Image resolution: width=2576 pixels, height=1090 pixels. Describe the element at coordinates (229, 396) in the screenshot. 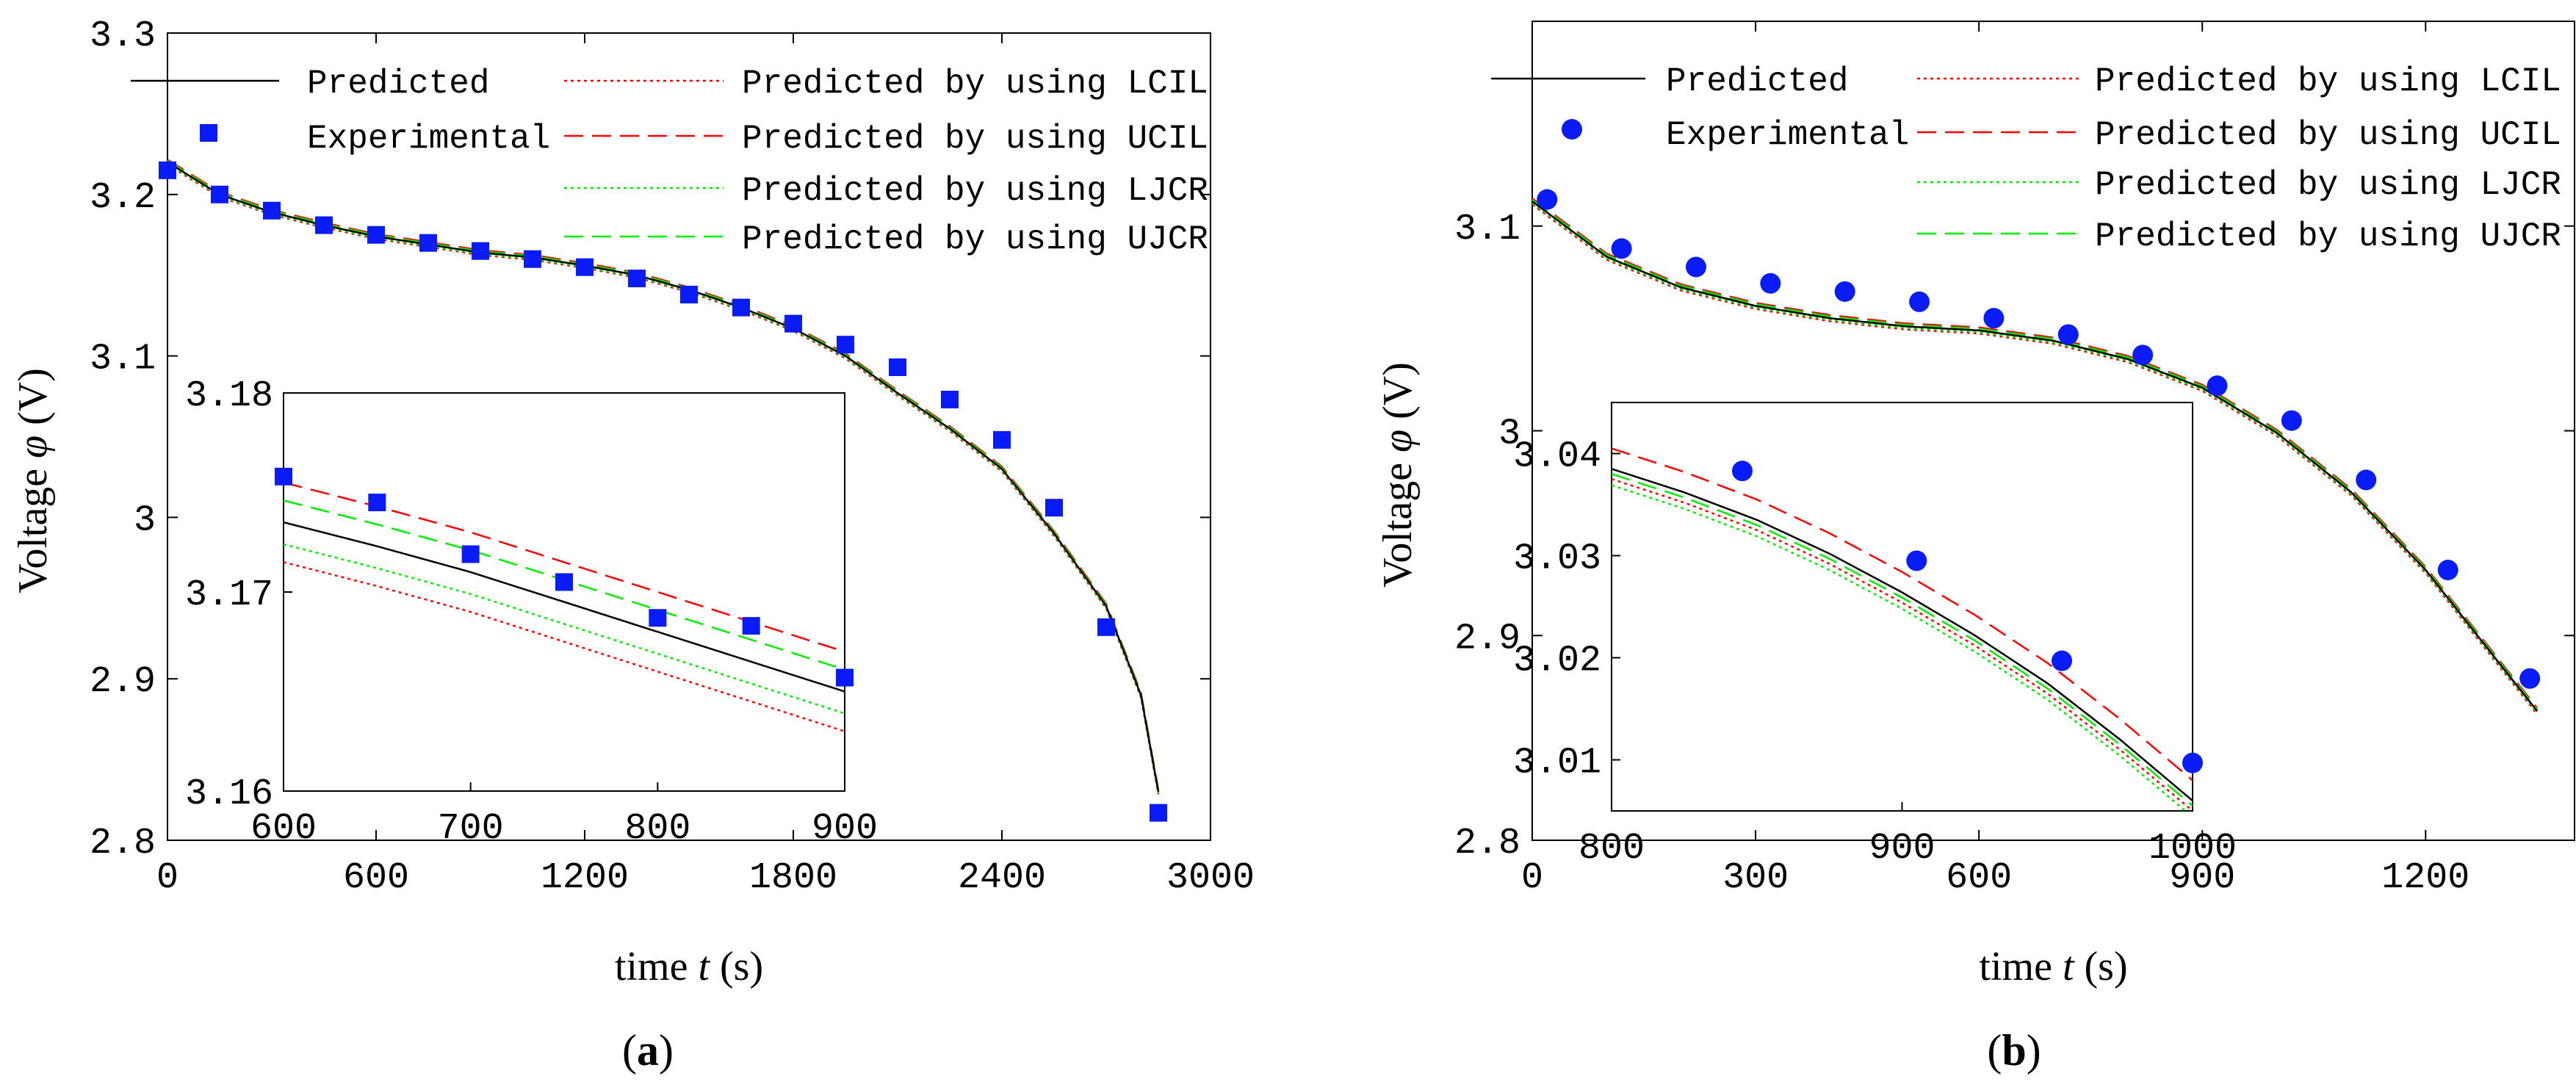

I see `inset-y-tick-label: 3.18` at that location.